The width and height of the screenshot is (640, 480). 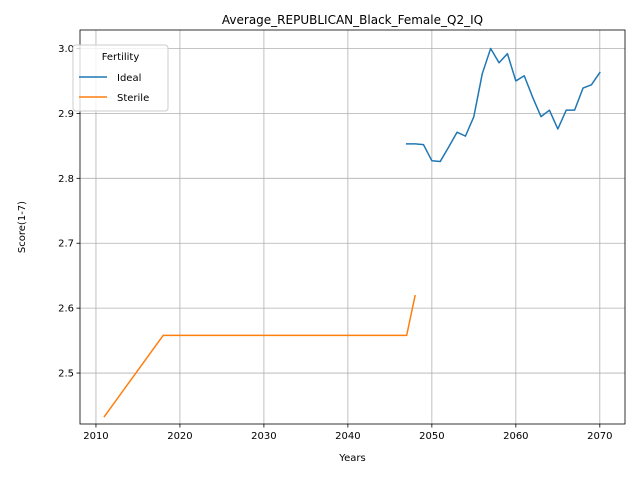 What do you see at coordinates (69, 212) in the screenshot?
I see `y-axis-ticks: 2.5 2.6 2.7 2.8 2.9 3.0` at bounding box center [69, 212].